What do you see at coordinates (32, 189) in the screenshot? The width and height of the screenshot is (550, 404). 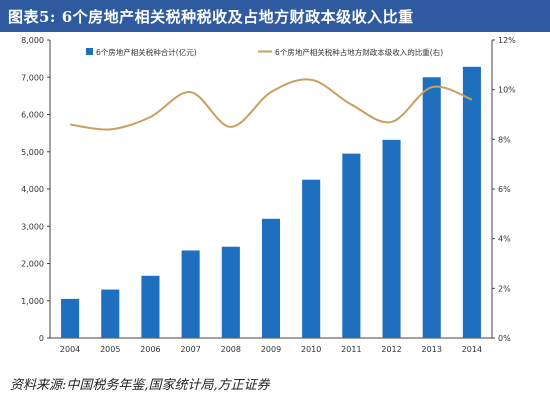 I see `y-left-tick-label: 4,000` at bounding box center [32, 189].